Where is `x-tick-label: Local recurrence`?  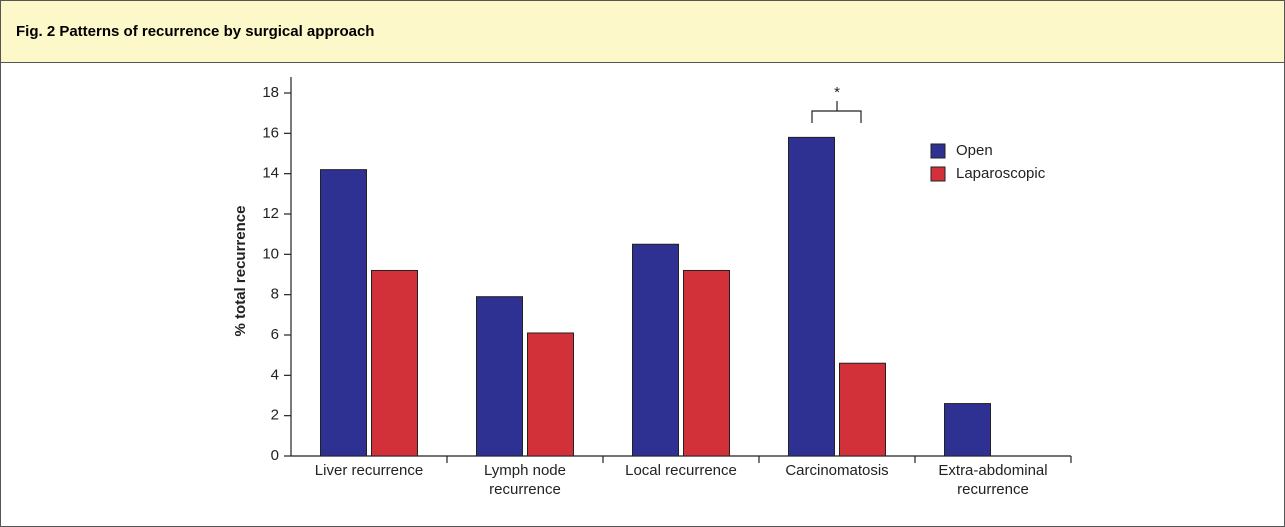 x-tick-label: Local recurrence is located at coordinates (681, 470).